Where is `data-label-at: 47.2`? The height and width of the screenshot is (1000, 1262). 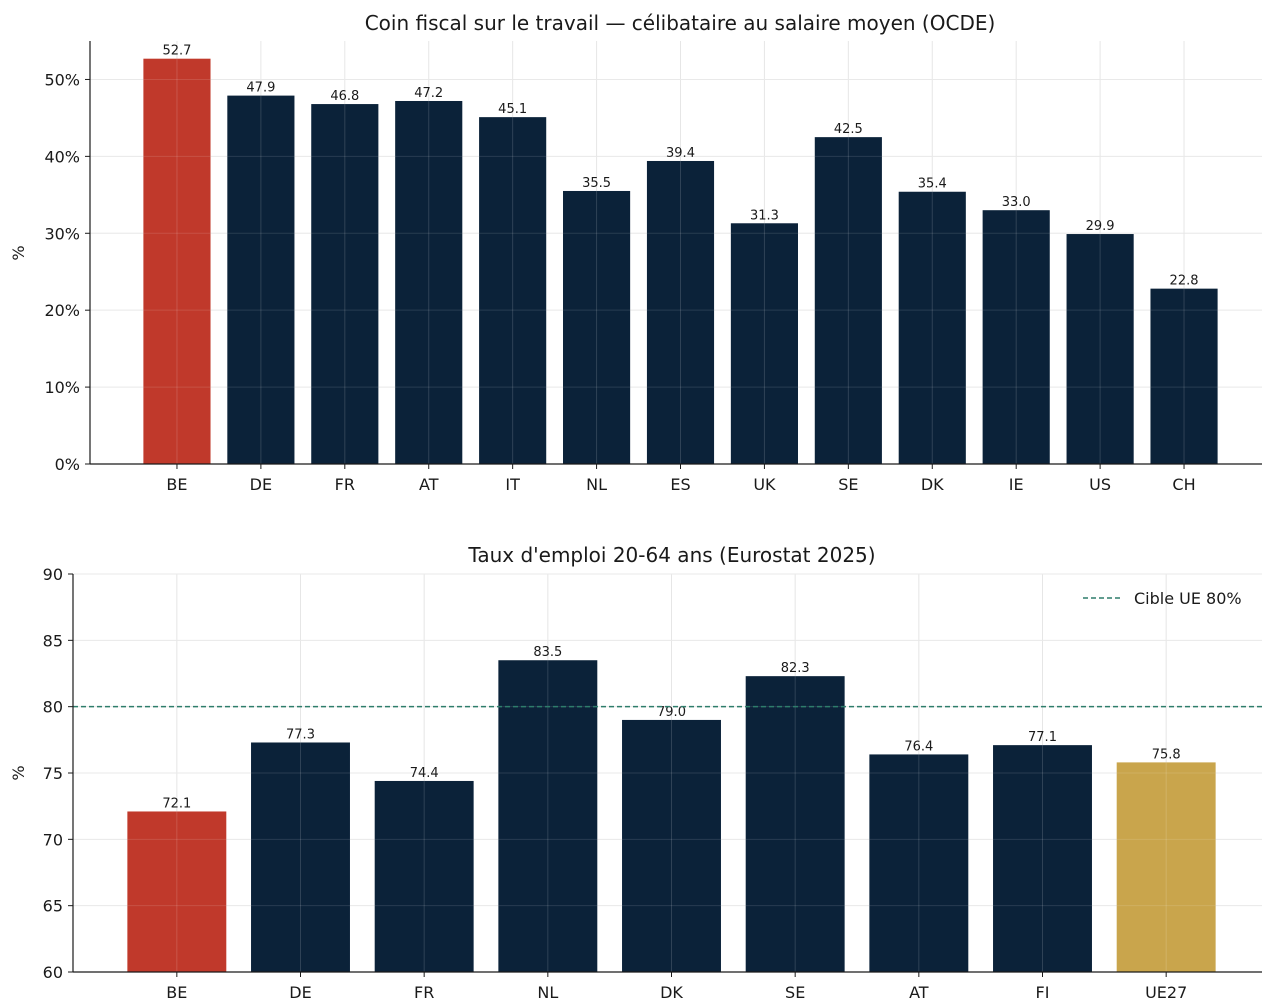
data-label-at: 47.2 is located at coordinates (428, 93).